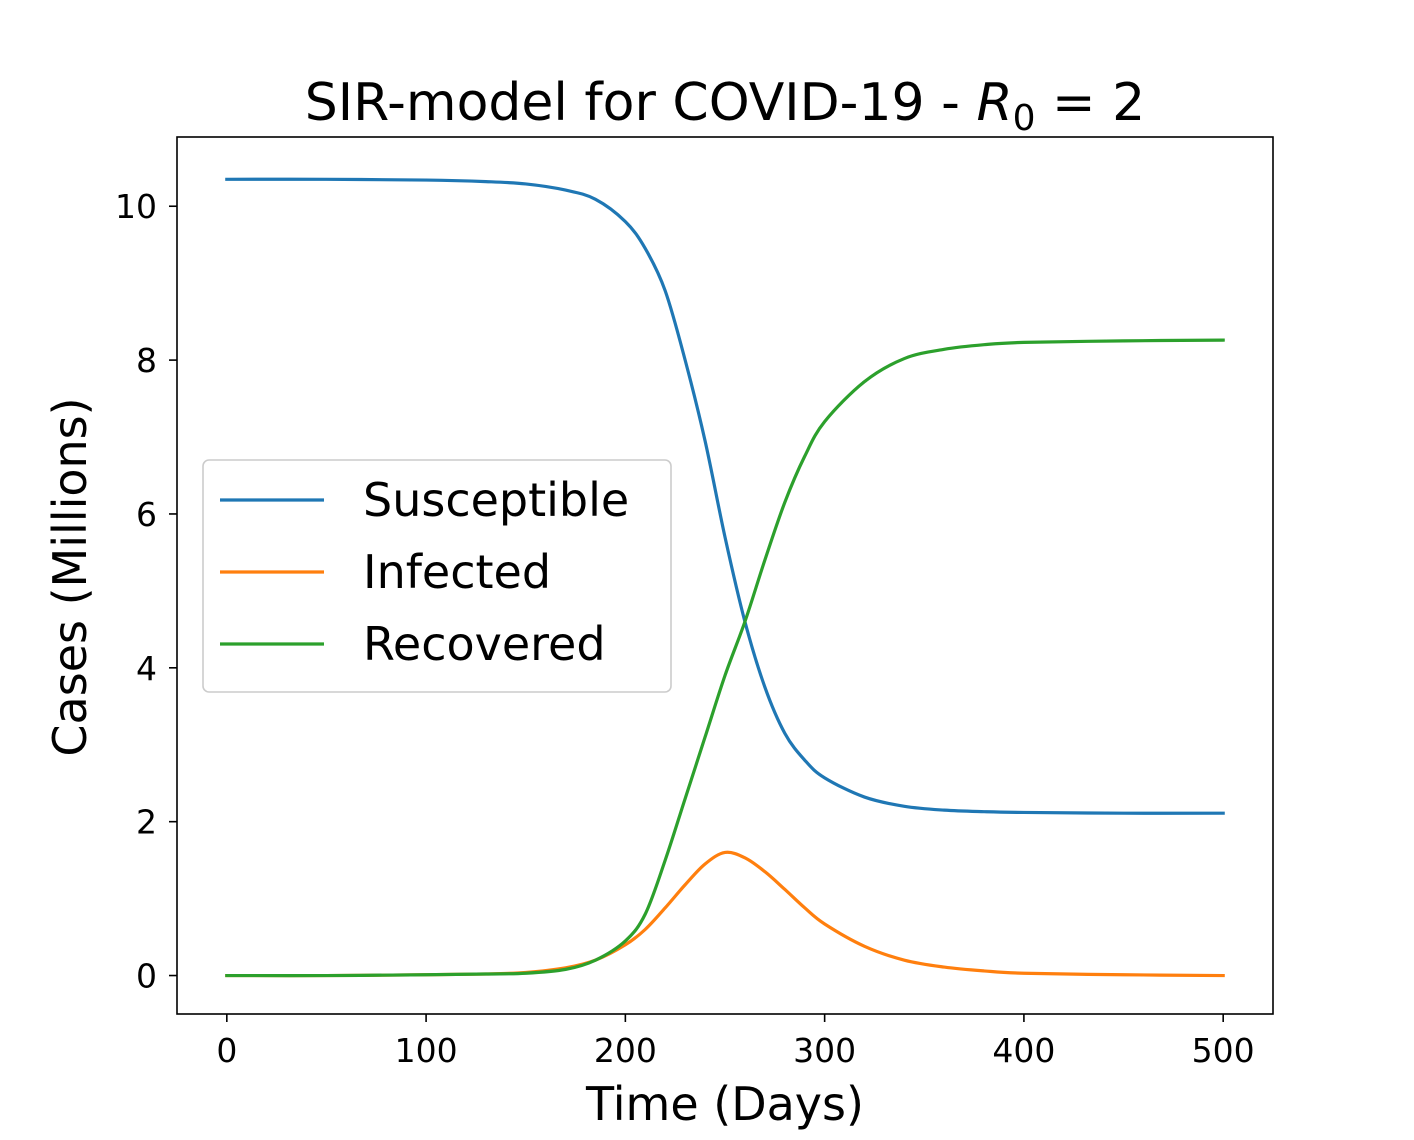  What do you see at coordinates (496, 500) in the screenshot?
I see `legend-label-susceptible: Susceptible` at bounding box center [496, 500].